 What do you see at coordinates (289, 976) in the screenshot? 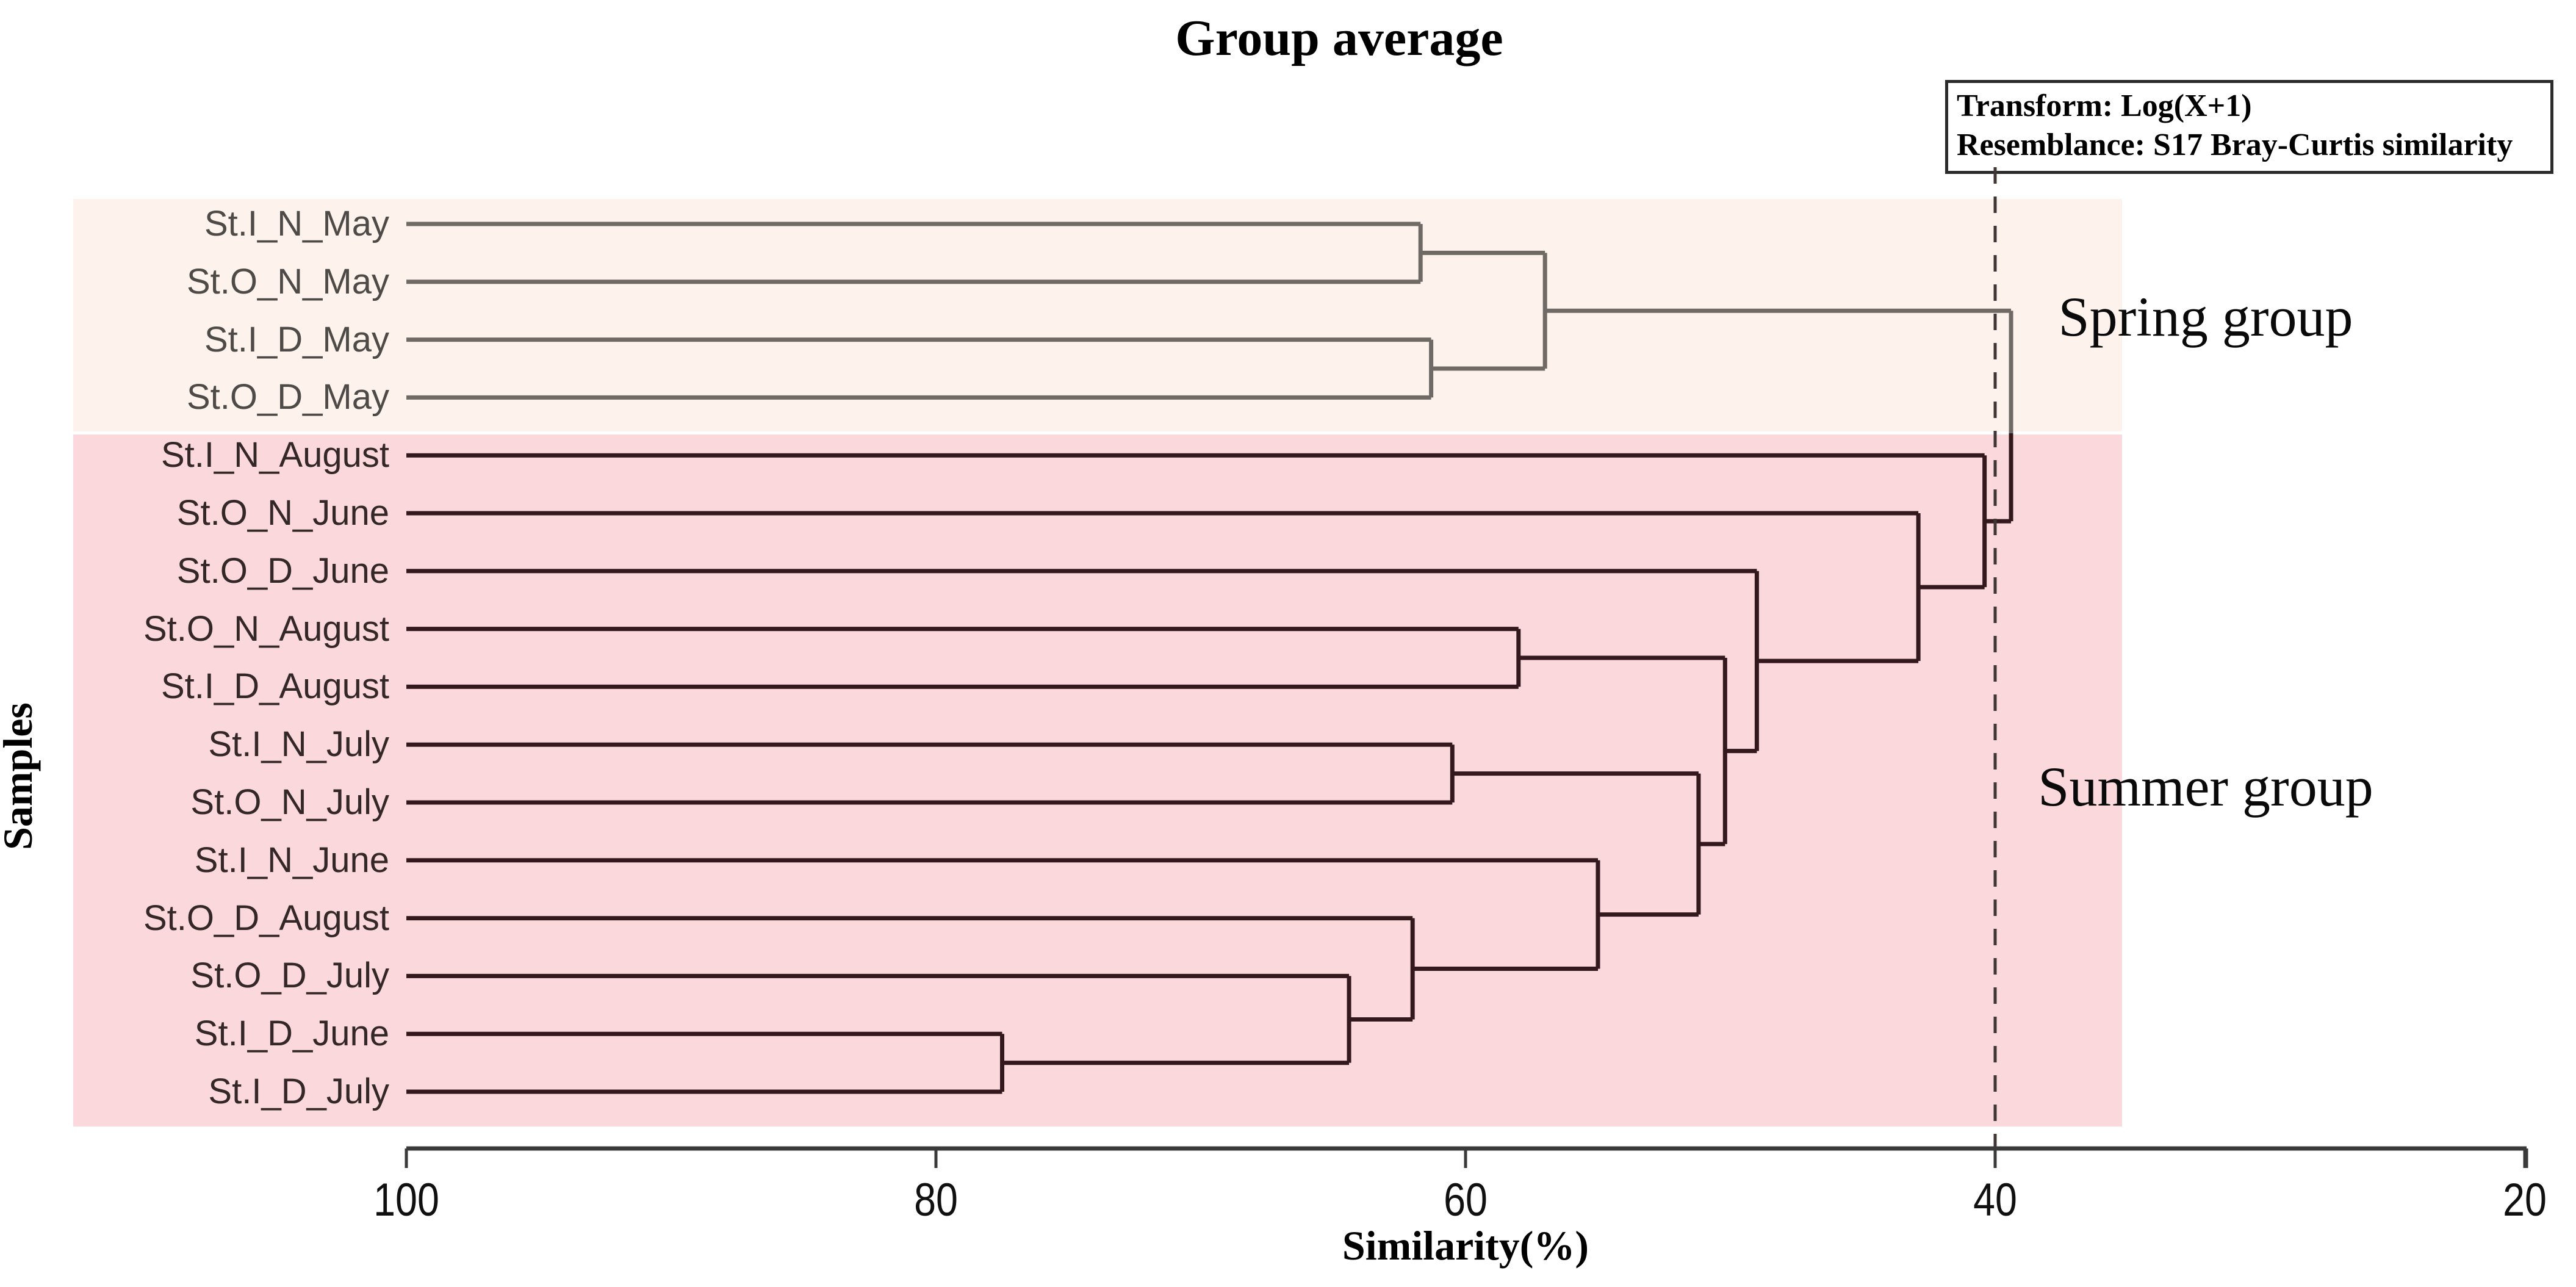
I see `sample-label: St.O_D_July` at bounding box center [289, 976].